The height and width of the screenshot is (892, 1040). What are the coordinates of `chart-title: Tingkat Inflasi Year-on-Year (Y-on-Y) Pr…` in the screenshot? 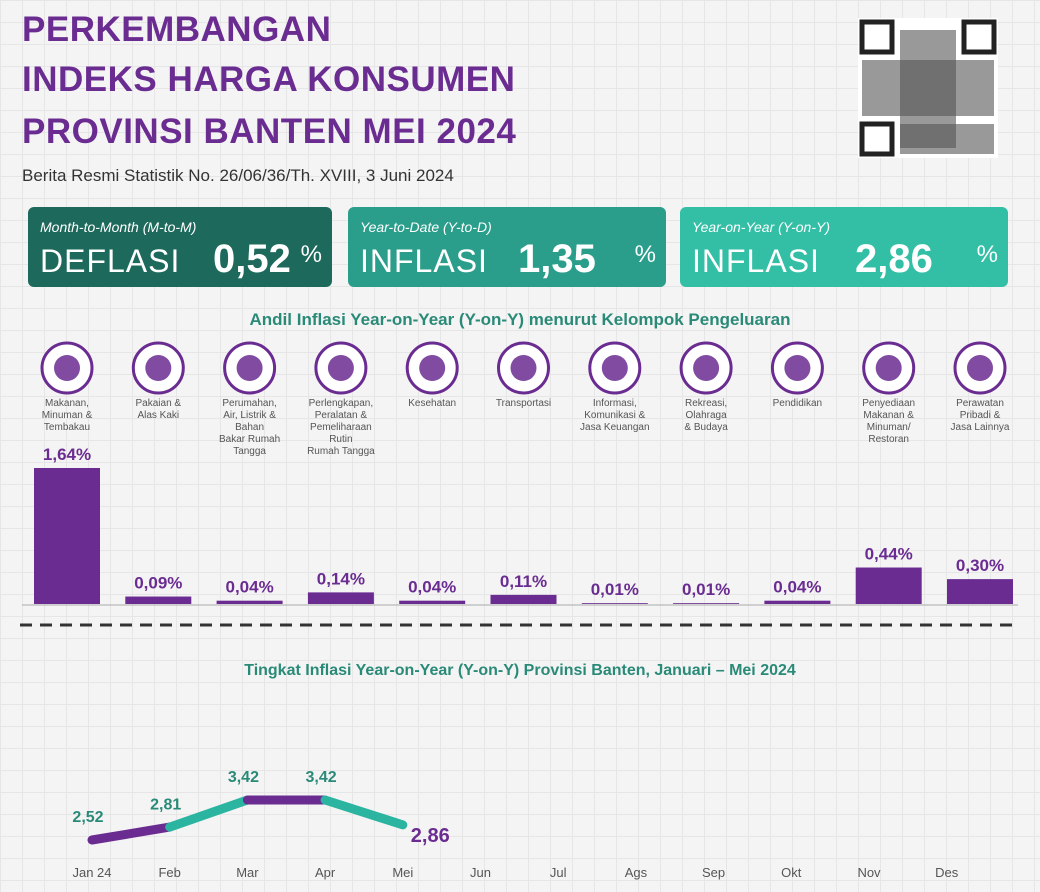 It's located at (520, 670).